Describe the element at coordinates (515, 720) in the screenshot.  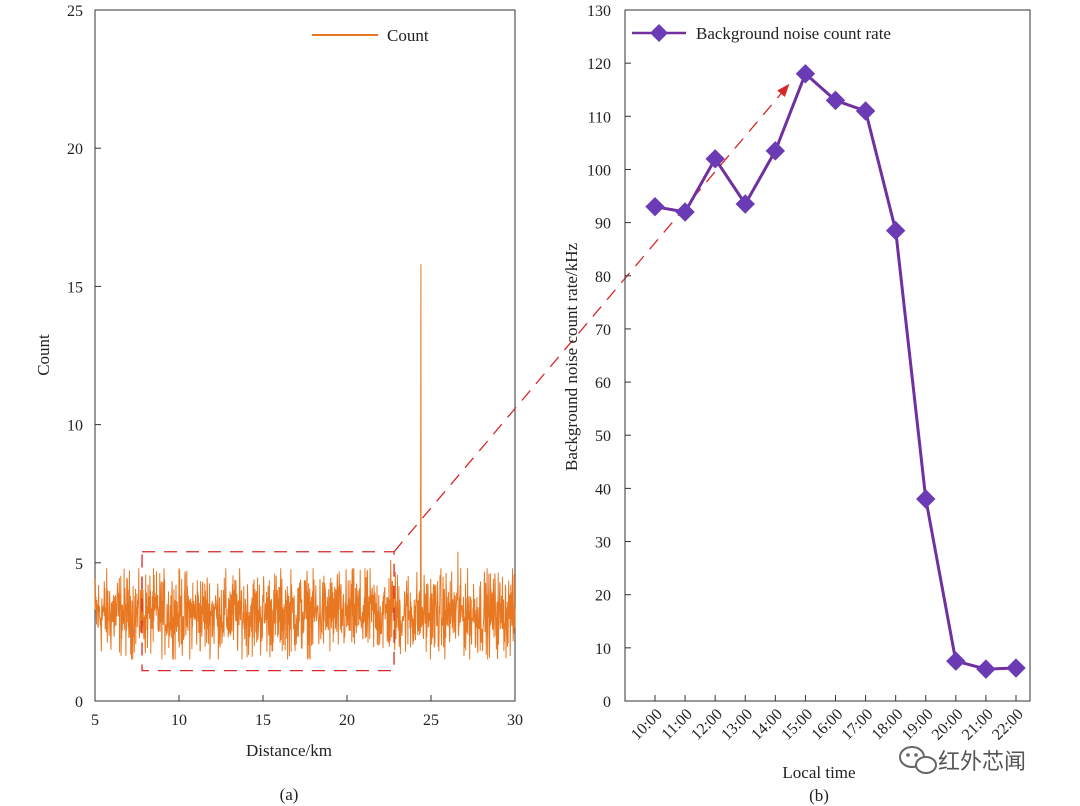
I see `x-tick-label: 30` at that location.